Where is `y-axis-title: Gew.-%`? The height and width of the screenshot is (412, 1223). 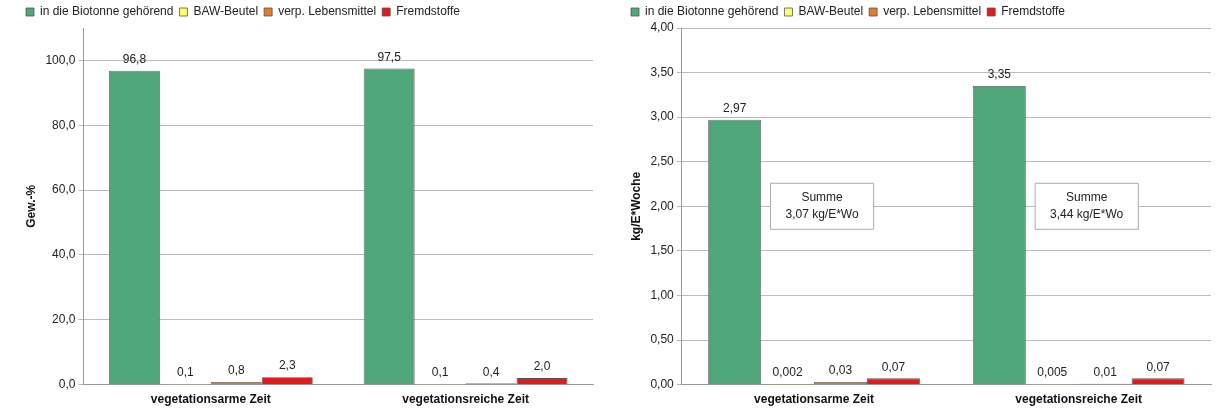
y-axis-title: Gew.-% is located at coordinates (30, 206).